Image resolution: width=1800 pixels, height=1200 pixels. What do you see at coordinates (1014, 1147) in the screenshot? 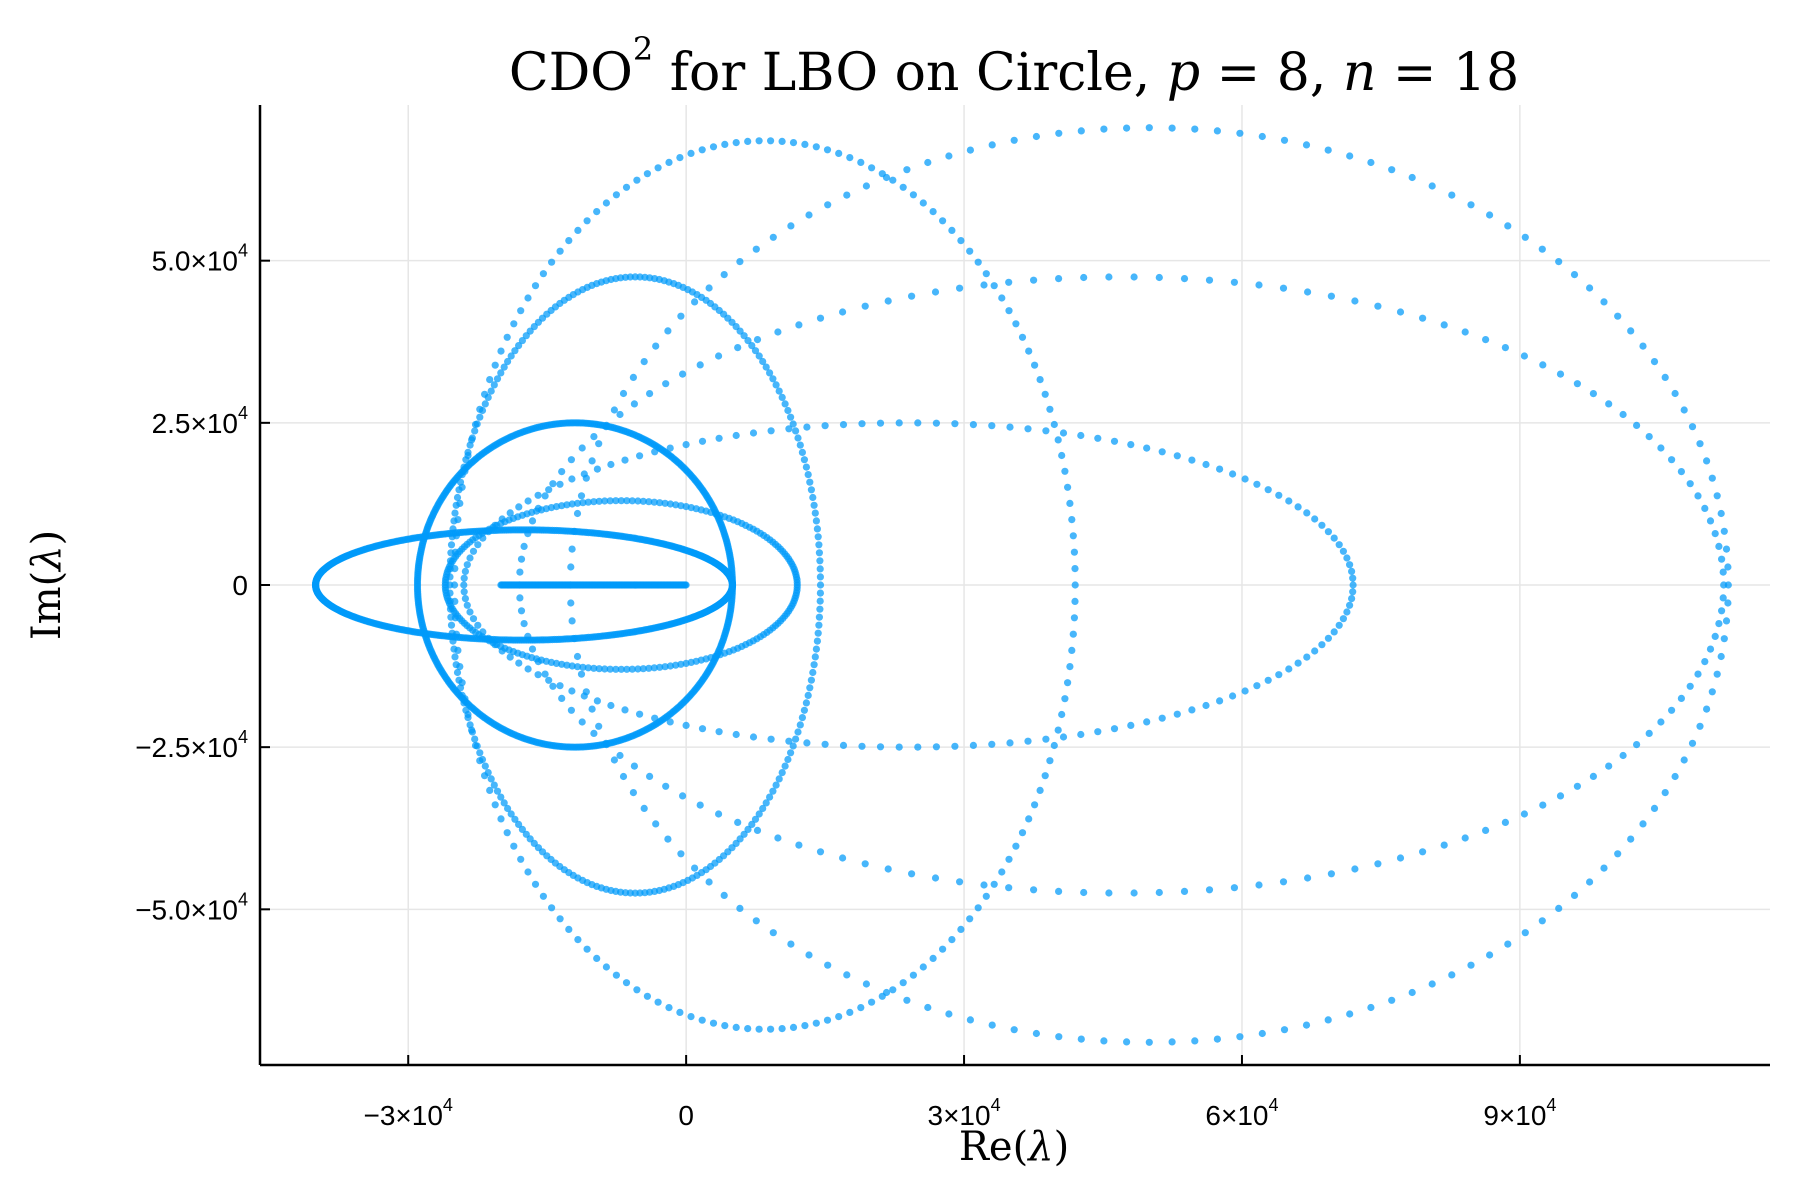
I see `x-axis-label: Re(λ)` at bounding box center [1014, 1147].